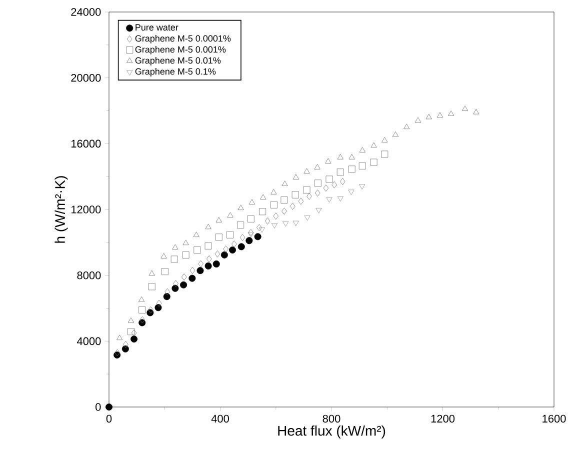  Describe the element at coordinates (331, 418) in the screenshot. I see `x-tick-label: 800` at that location.